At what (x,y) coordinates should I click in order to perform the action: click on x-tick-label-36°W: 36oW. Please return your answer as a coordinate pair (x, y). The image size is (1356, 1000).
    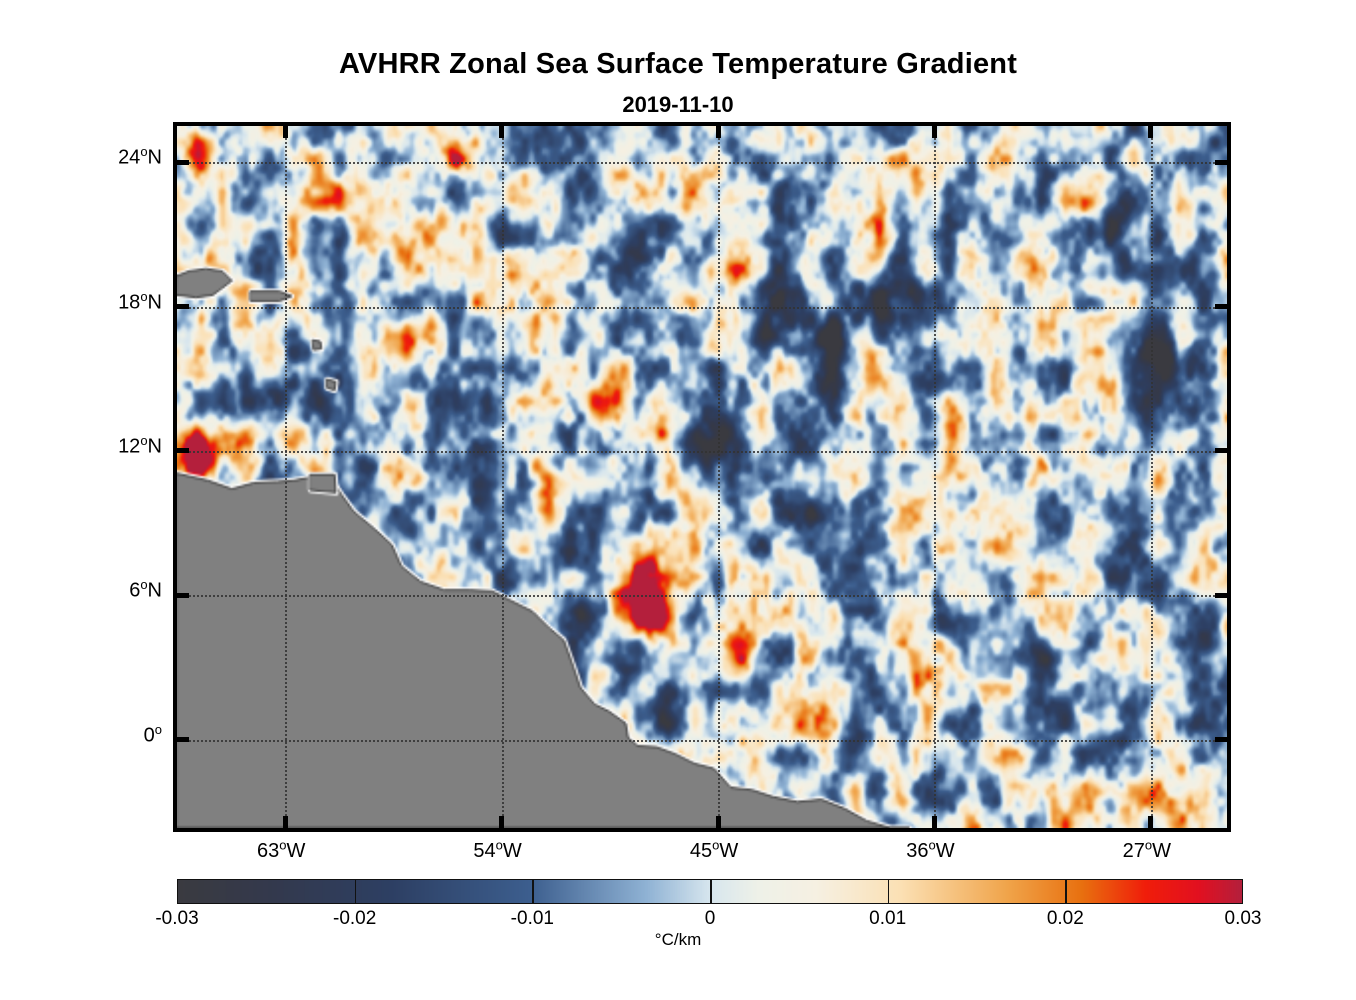
    Looking at the image, I should click on (930, 849).